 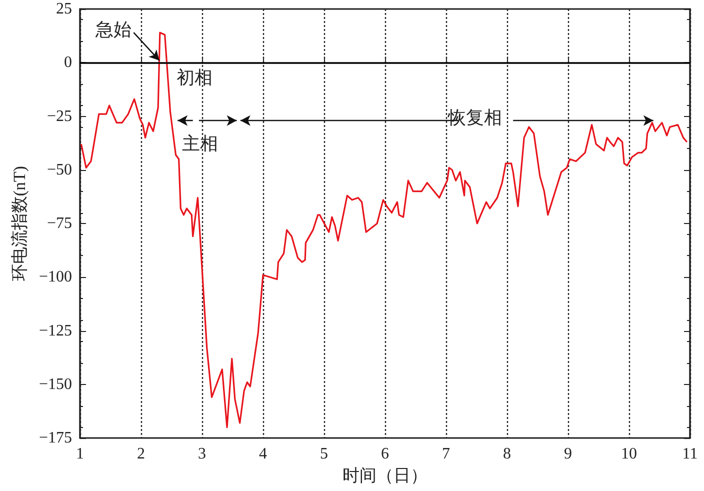 I want to click on y-tick-label: −75, so click(x=59, y=223).